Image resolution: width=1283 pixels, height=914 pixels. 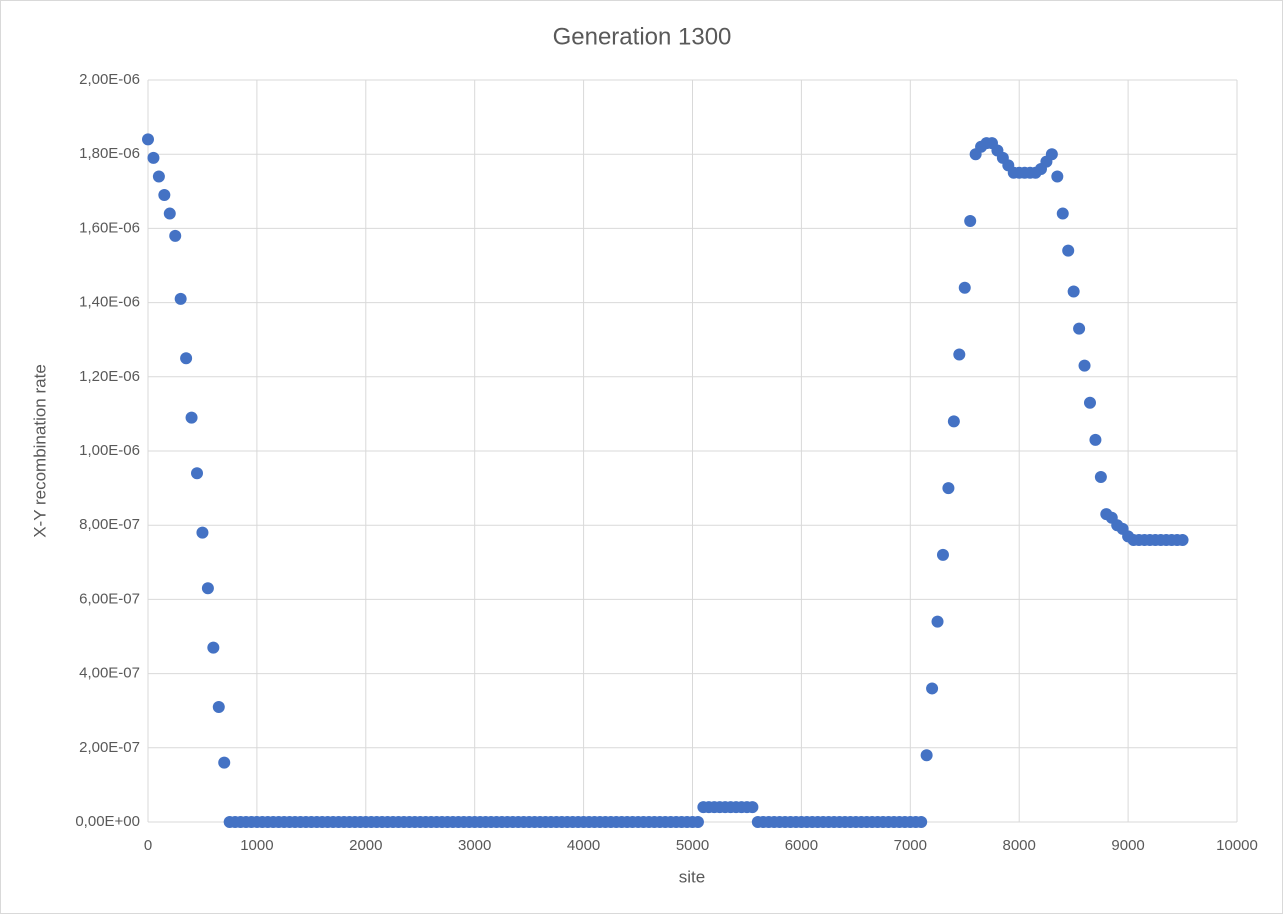 What do you see at coordinates (109, 673) in the screenshot?
I see `y-tick-label: 4,00E-07` at bounding box center [109, 673].